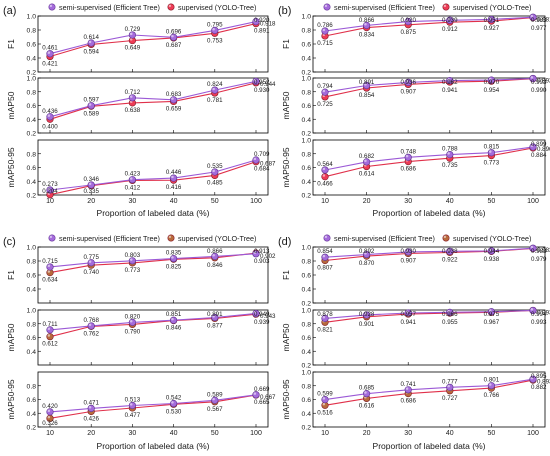 This screenshot has width=550, height=456. Describe the element at coordinates (262, 20) in the screenshot. I see `data-label: 0.920` at that location.